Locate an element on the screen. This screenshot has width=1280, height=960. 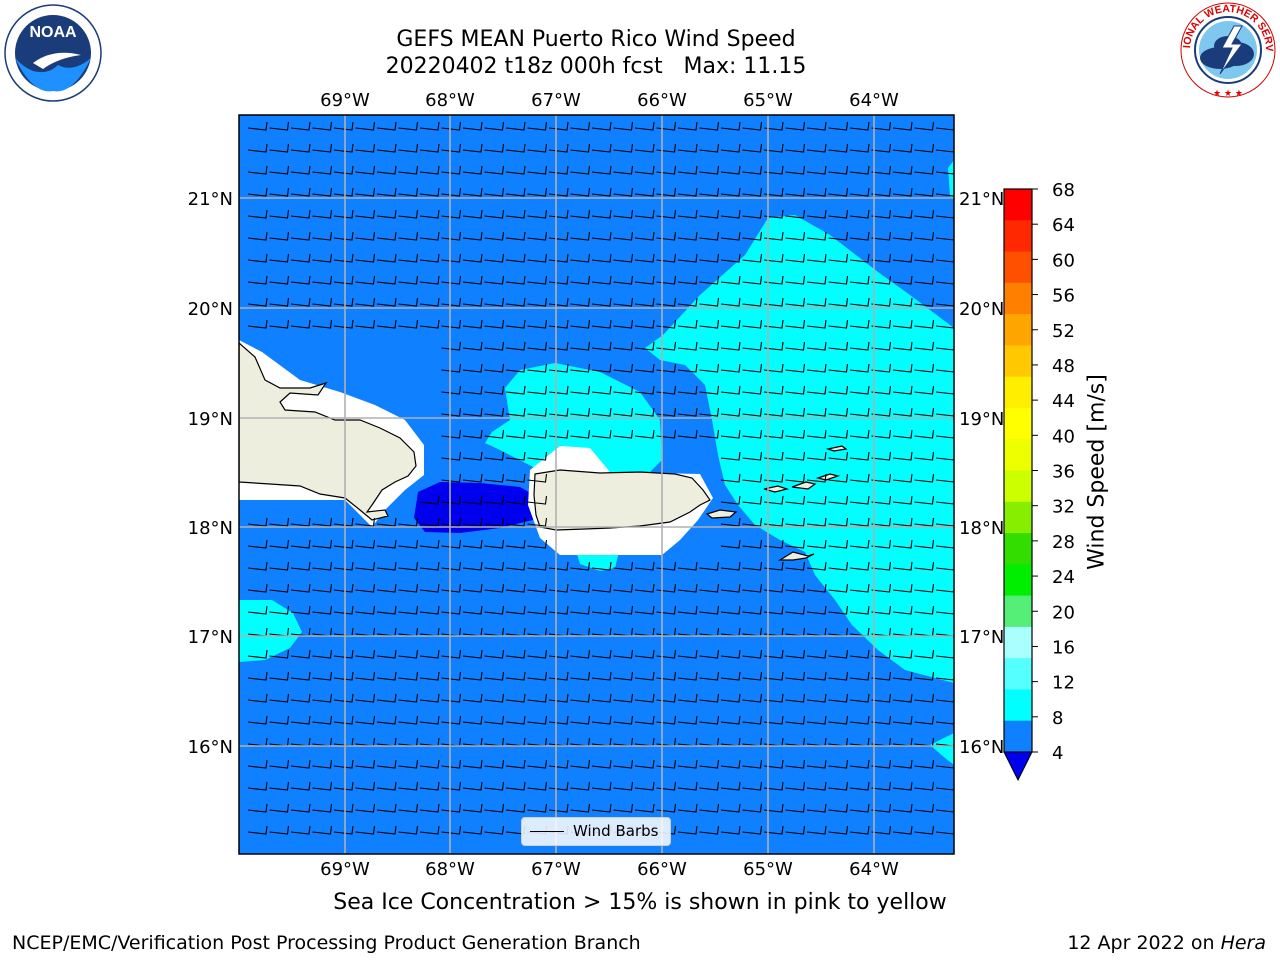
land-st-croix is located at coordinates (796, 556).